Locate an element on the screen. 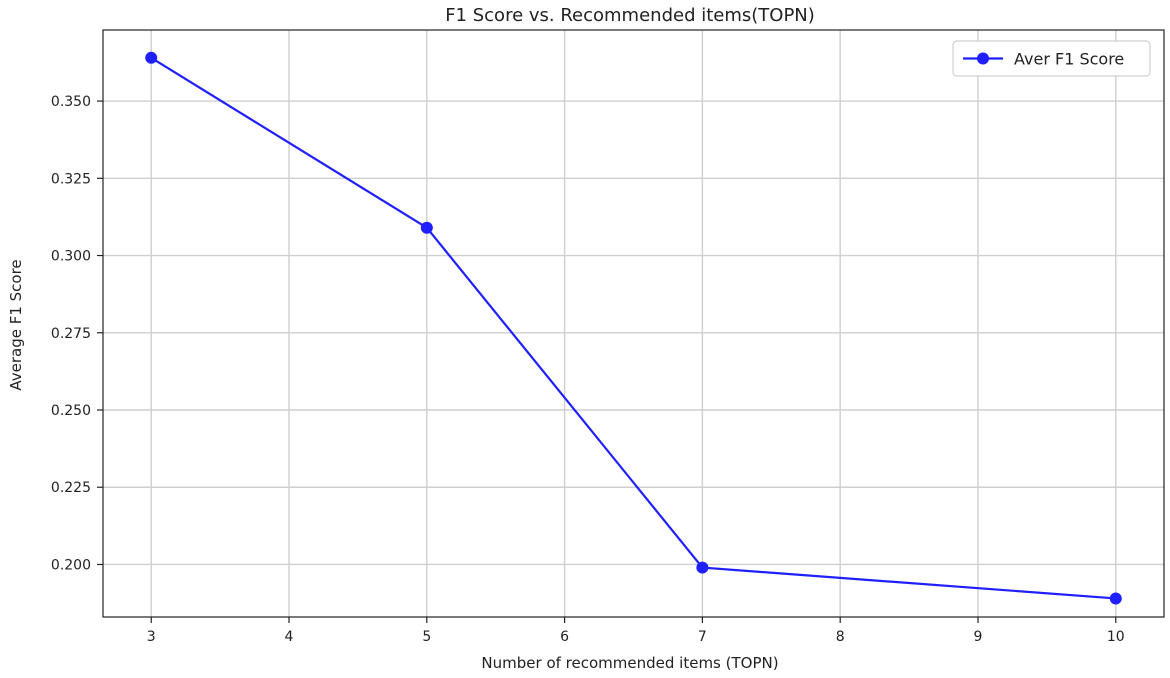 The height and width of the screenshot is (678, 1170). legend-marker-swatch is located at coordinates (983, 58).